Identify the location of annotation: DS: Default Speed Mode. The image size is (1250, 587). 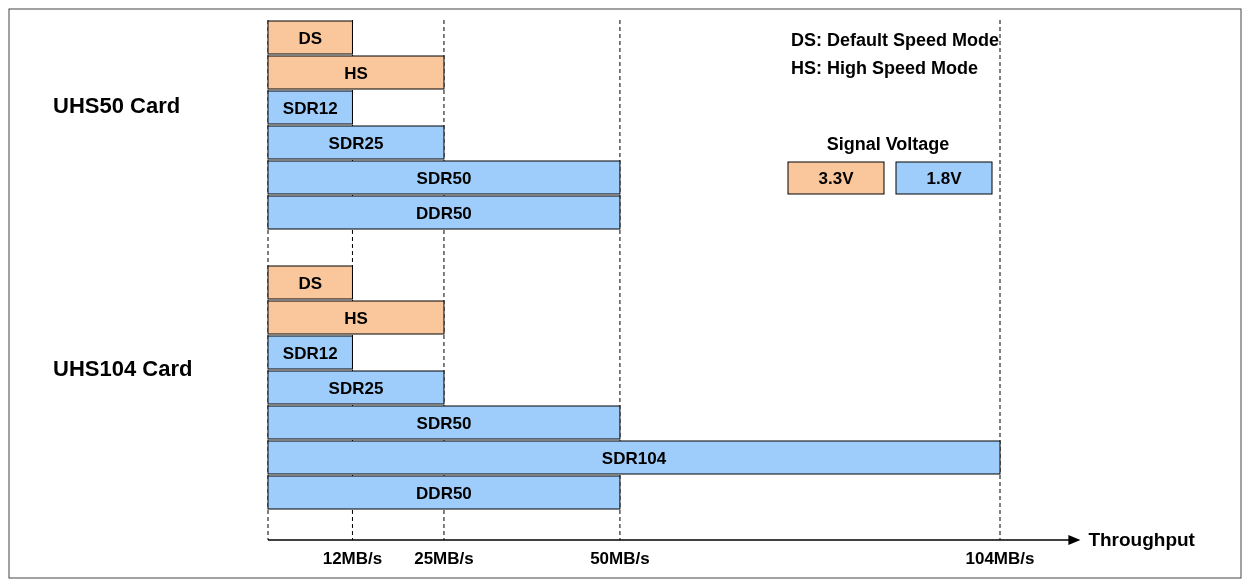
(895, 40).